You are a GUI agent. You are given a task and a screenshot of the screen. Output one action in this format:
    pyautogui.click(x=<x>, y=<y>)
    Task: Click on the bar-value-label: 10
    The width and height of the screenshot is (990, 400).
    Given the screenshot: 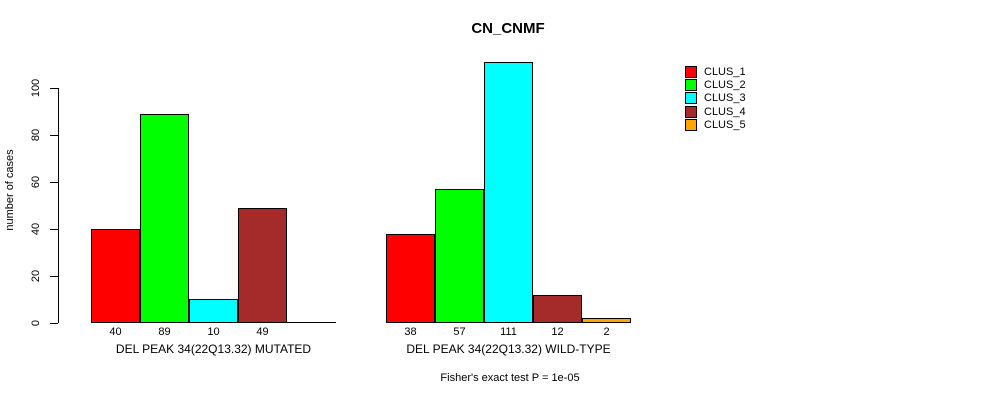 What is the action you would take?
    pyautogui.click(x=213, y=332)
    